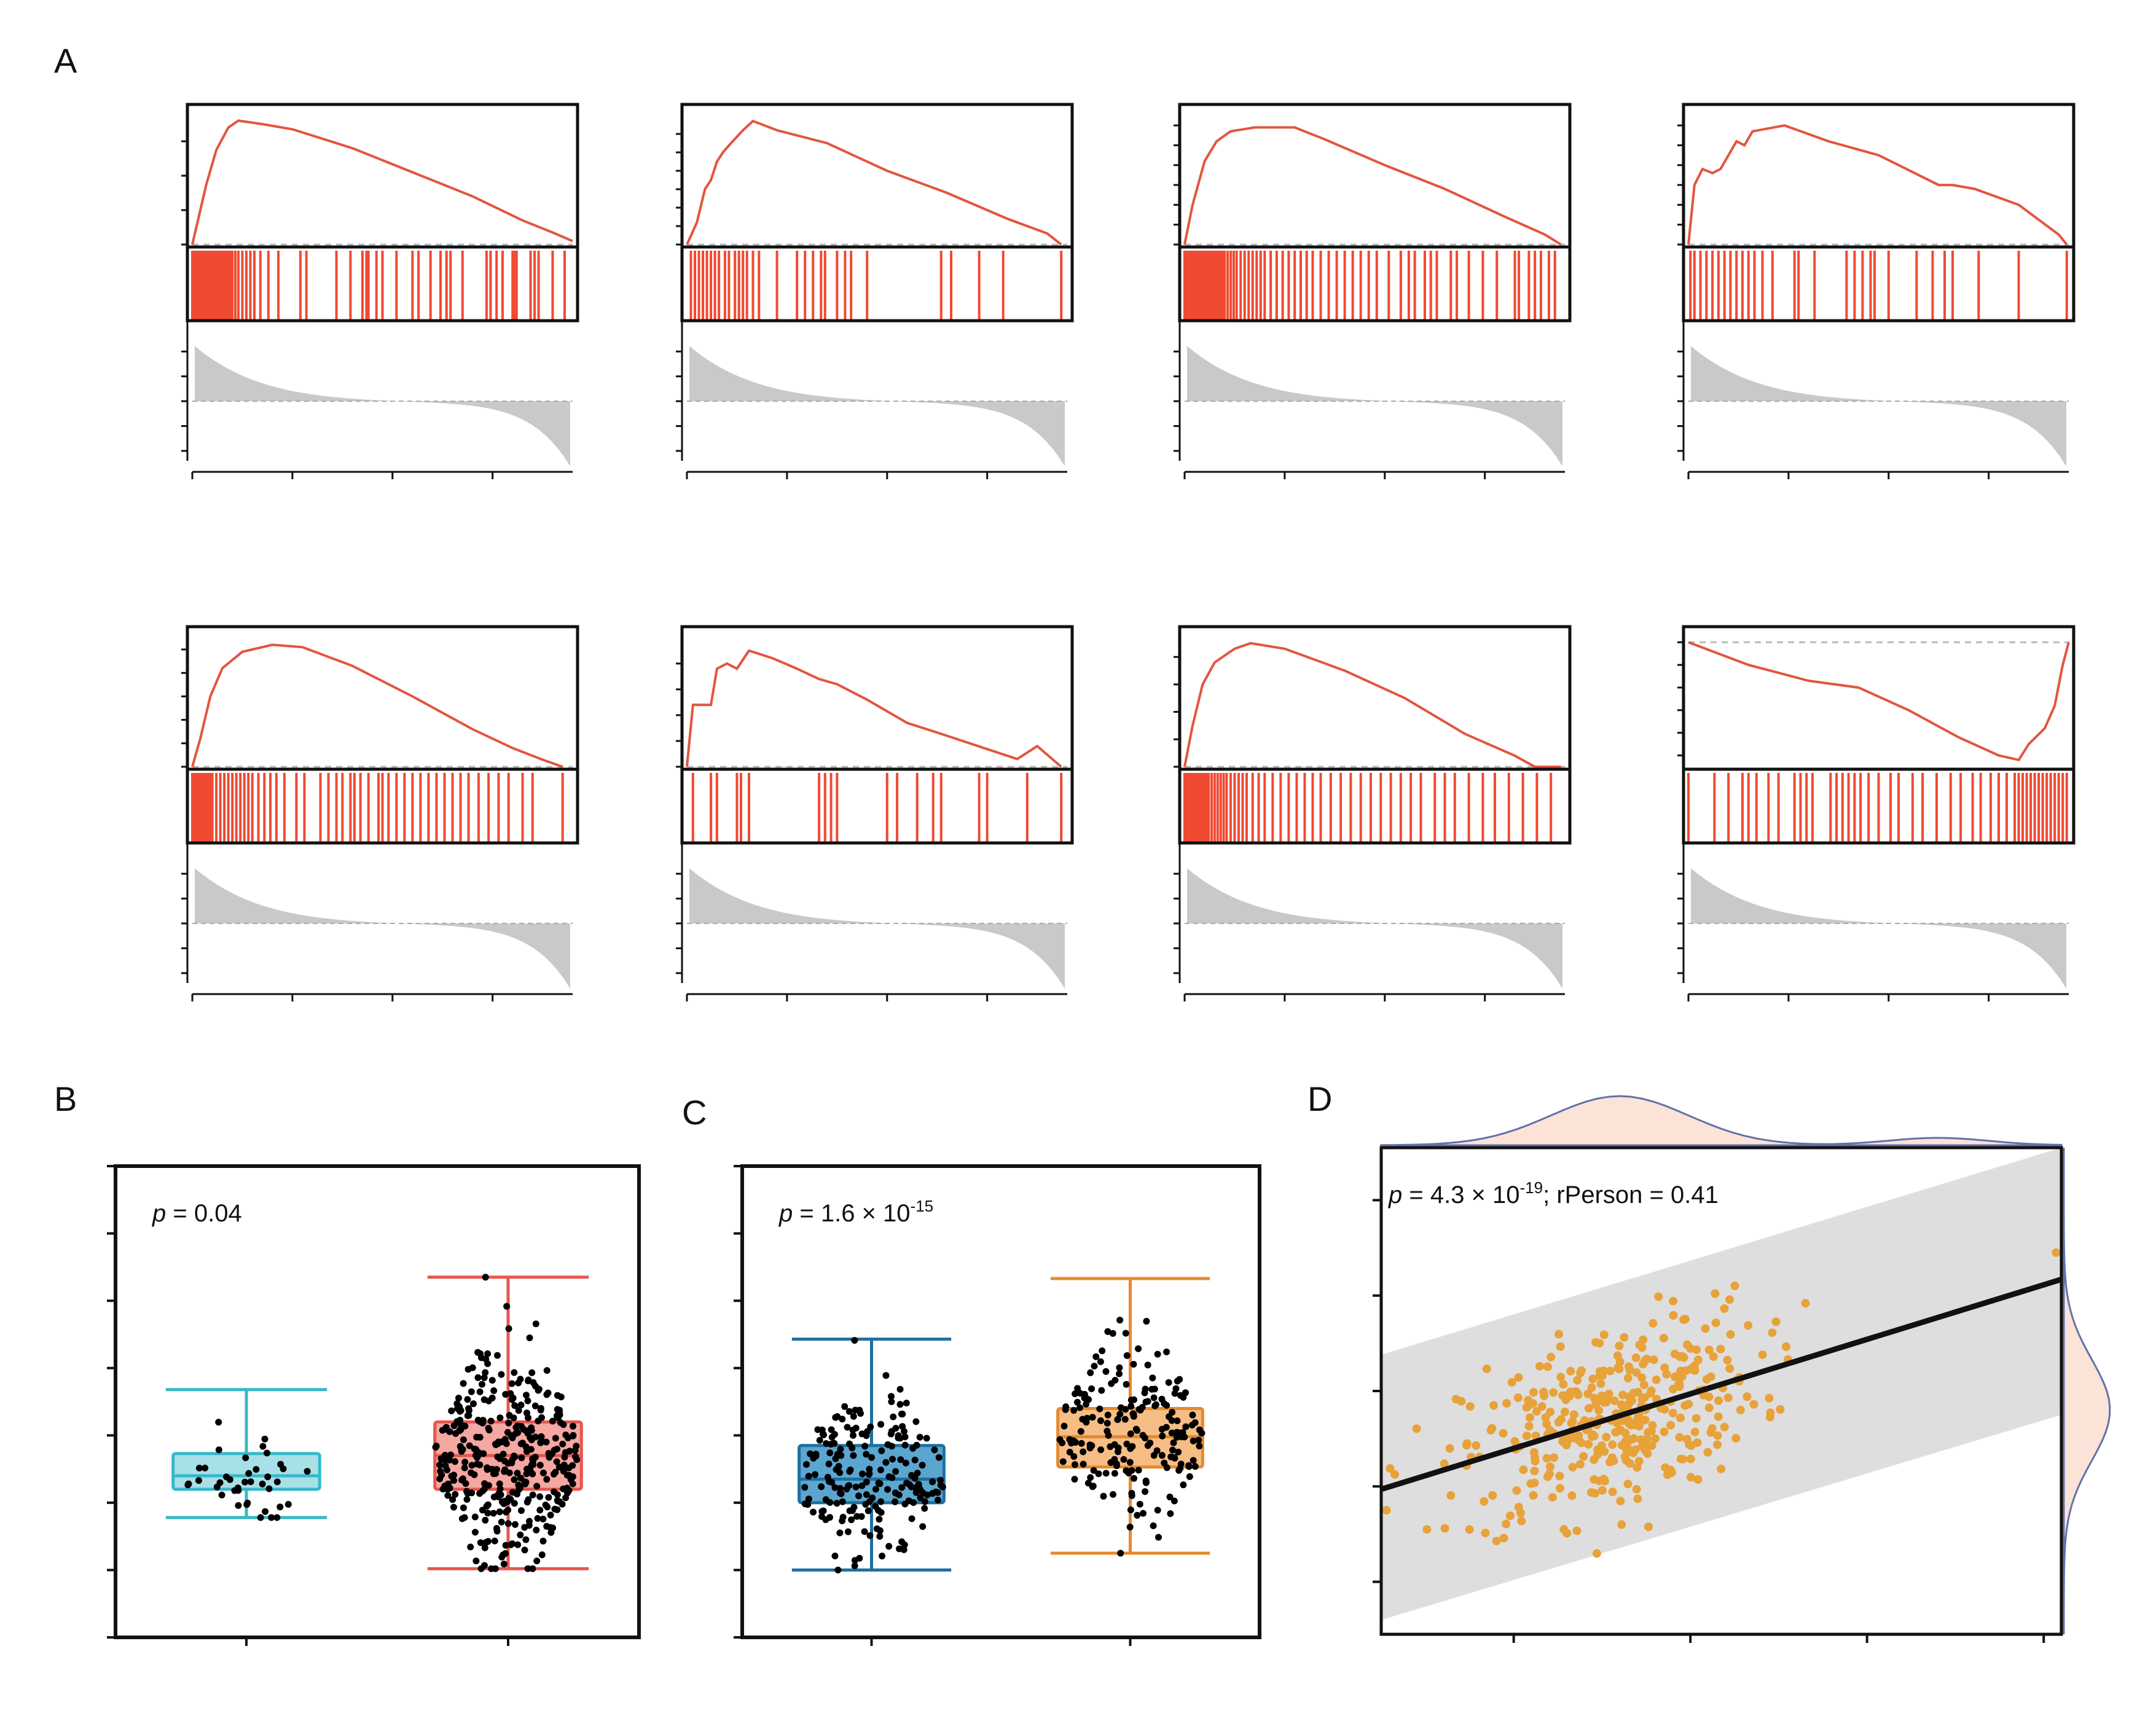 The width and height of the screenshot is (2156, 1716). What do you see at coordinates (922, 1206) in the screenshot?
I see `p-exponent: -15` at bounding box center [922, 1206].